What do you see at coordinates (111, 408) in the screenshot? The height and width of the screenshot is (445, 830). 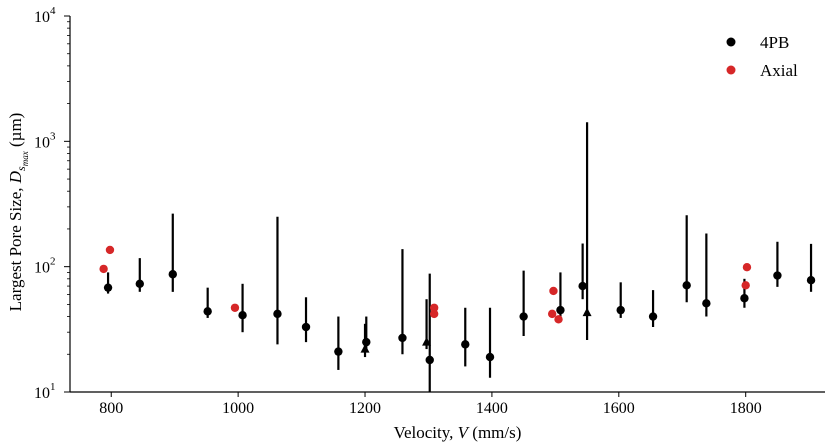 I see `x-tick-label: 800` at bounding box center [111, 408].